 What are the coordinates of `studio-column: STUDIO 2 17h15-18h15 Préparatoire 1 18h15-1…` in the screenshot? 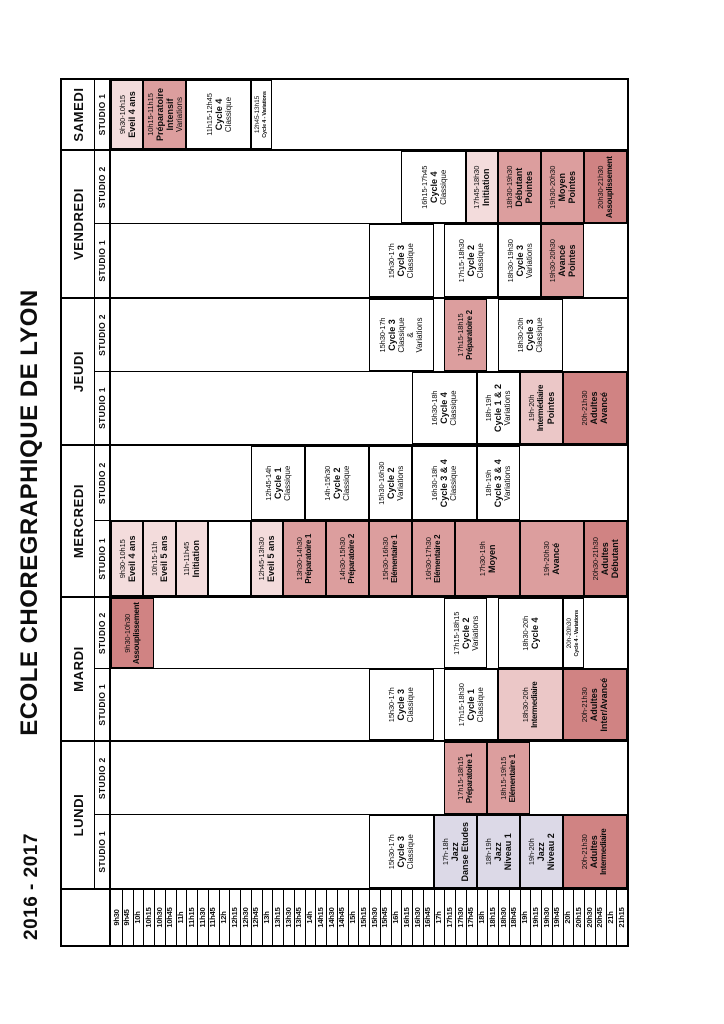 It's located at (361, 779).